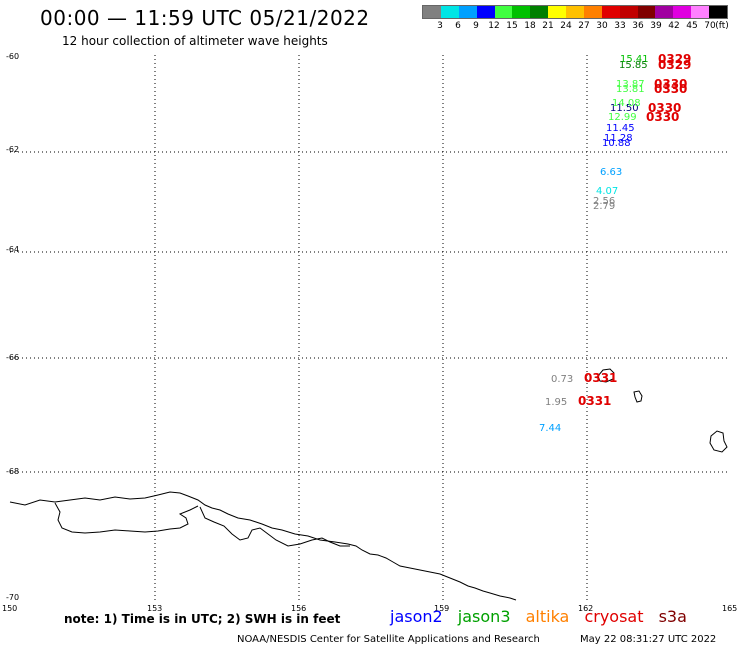 The height and width of the screenshot is (650, 740). I want to click on lon-label: 162, so click(585, 608).